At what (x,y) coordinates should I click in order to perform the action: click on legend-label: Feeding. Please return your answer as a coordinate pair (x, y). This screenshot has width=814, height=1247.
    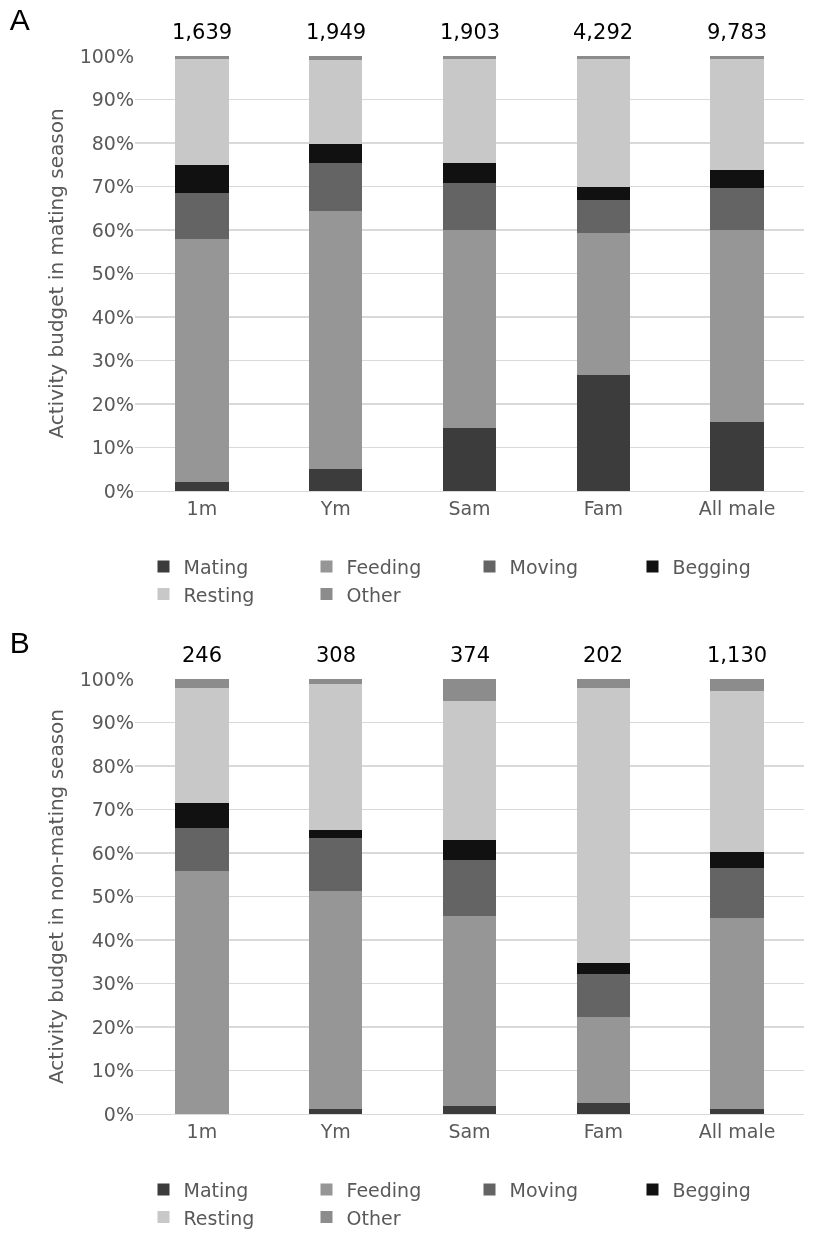
    Looking at the image, I should click on (384, 1189).